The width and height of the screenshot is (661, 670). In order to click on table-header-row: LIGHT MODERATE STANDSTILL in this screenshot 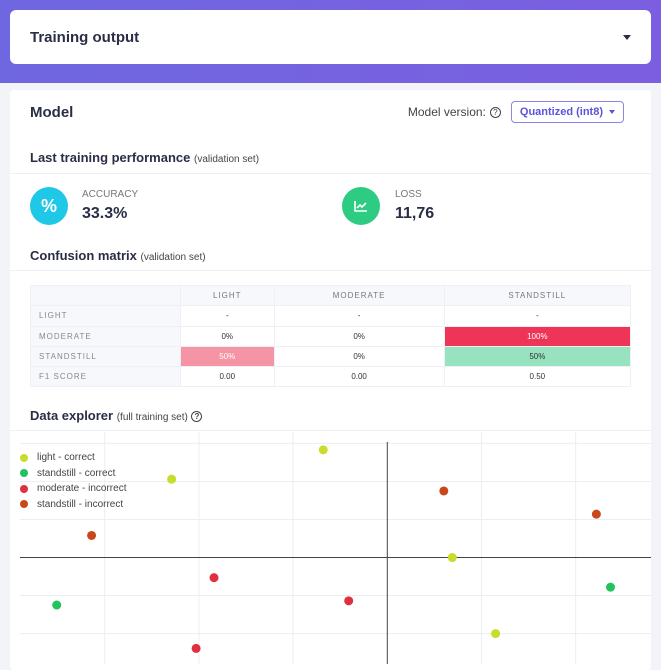, I will do `click(331, 295)`.